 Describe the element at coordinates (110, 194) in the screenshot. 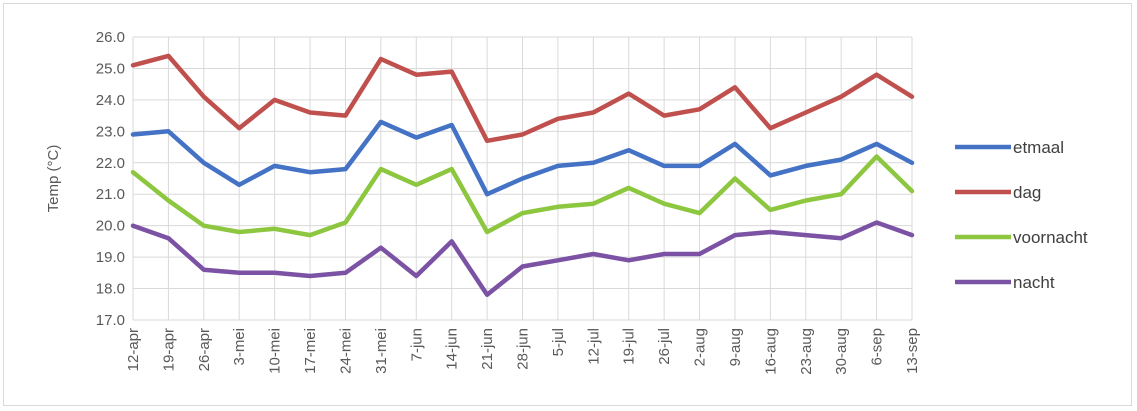

I see `y-tick-label: 21.0` at that location.